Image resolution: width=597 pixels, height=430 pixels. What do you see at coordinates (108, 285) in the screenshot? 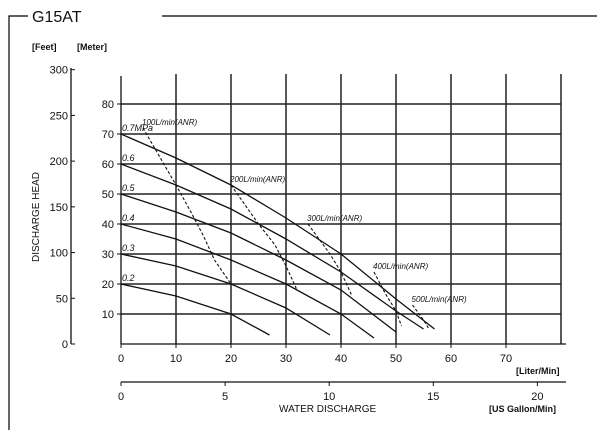
I see `y-tick-label-20: 20` at bounding box center [108, 285].